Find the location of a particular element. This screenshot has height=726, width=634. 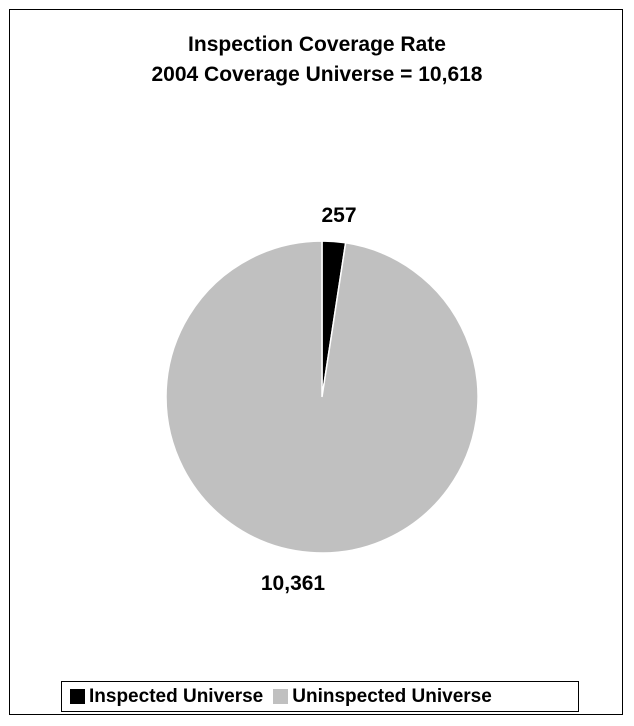

legend-label-uninspected: Uninspected Universe is located at coordinates (392, 696).